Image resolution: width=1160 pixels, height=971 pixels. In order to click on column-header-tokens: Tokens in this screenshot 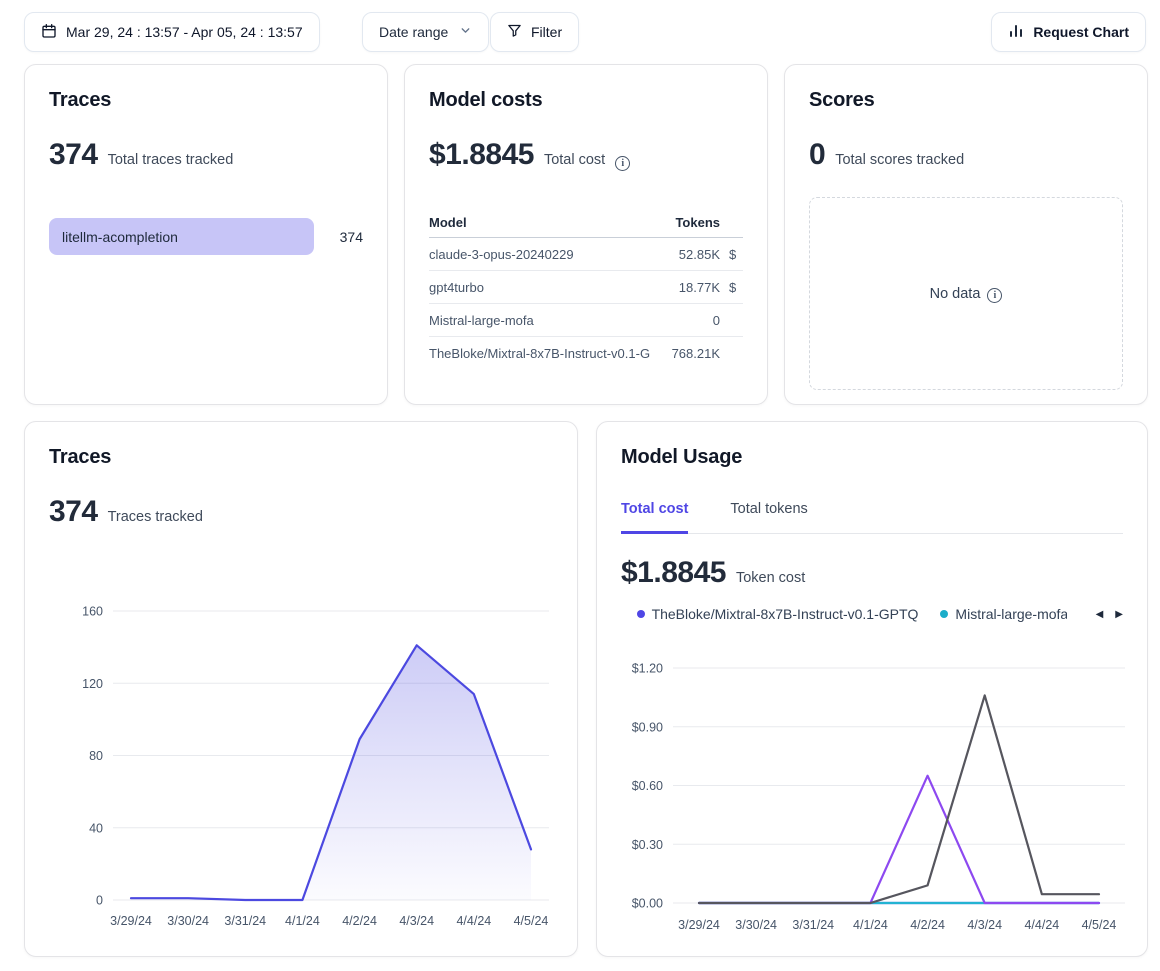, I will do `click(697, 222)`.